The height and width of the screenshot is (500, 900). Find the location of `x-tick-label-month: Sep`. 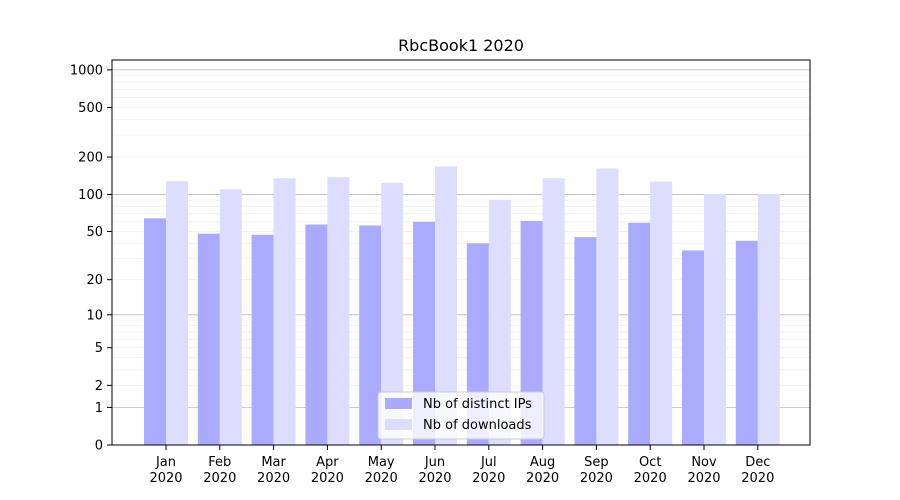

x-tick-label-month: Sep is located at coordinates (596, 462).